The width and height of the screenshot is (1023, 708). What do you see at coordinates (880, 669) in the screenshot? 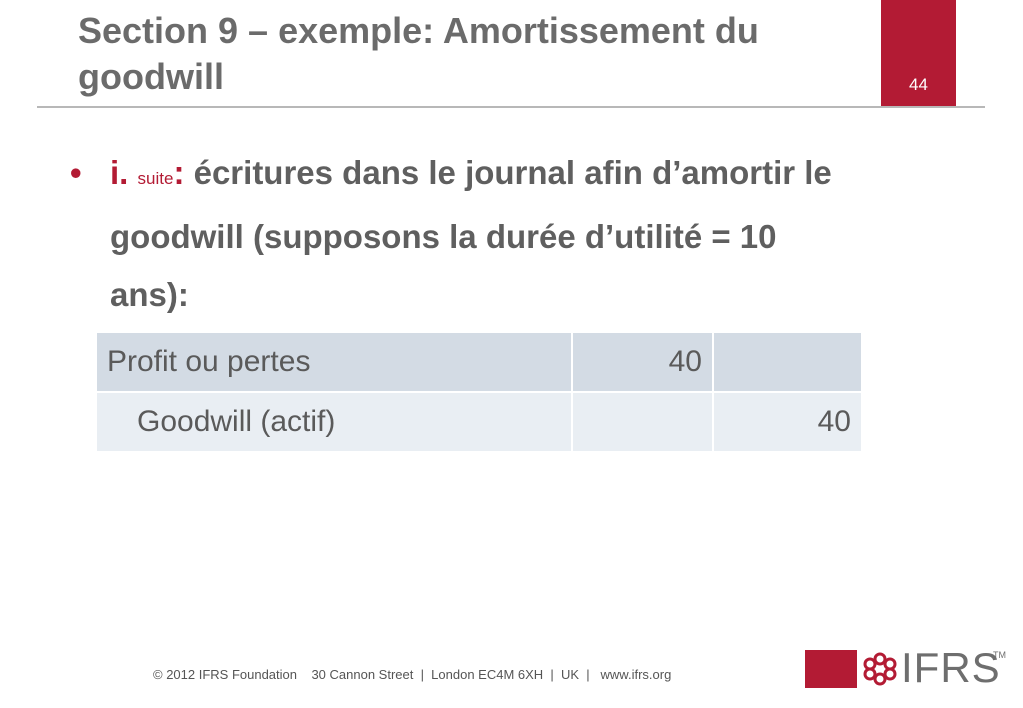
I see `ifrs-flower-icon` at bounding box center [880, 669].